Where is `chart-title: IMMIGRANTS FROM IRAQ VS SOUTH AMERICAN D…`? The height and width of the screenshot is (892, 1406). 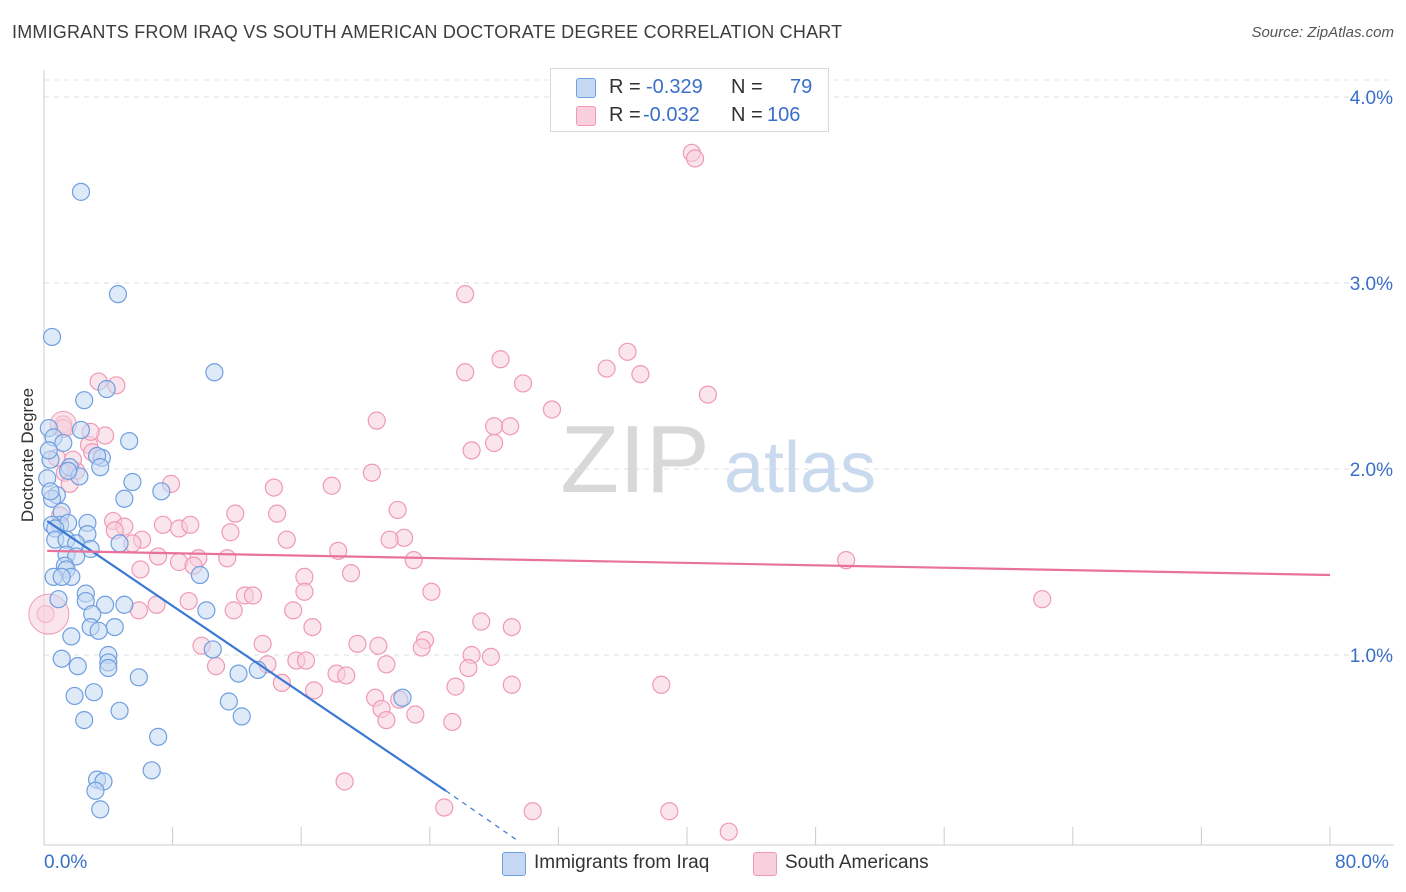 chart-title: IMMIGRANTS FROM IRAQ VS SOUTH AMERICAN D… is located at coordinates (427, 32).